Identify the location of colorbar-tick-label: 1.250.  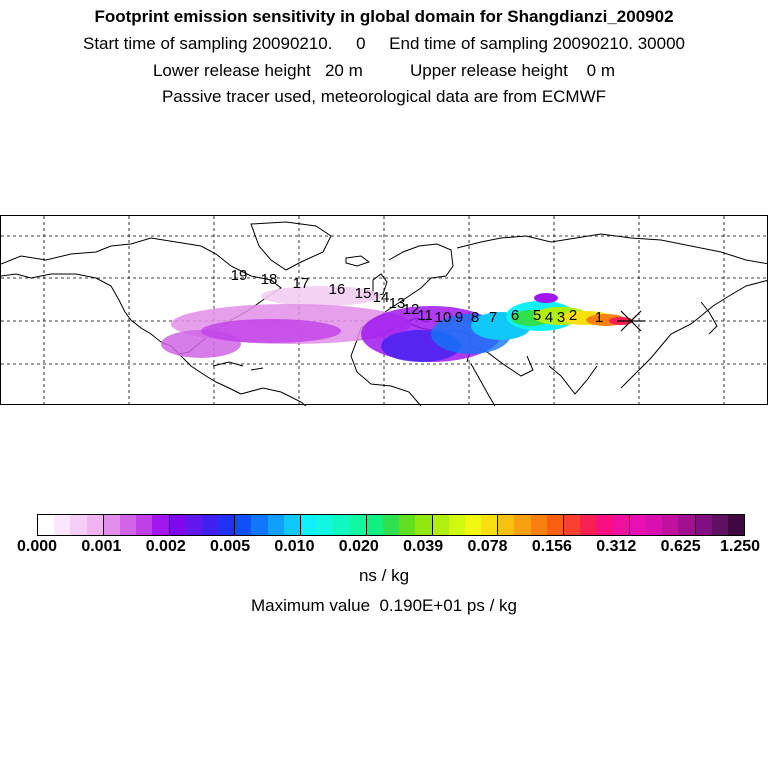
(740, 546).